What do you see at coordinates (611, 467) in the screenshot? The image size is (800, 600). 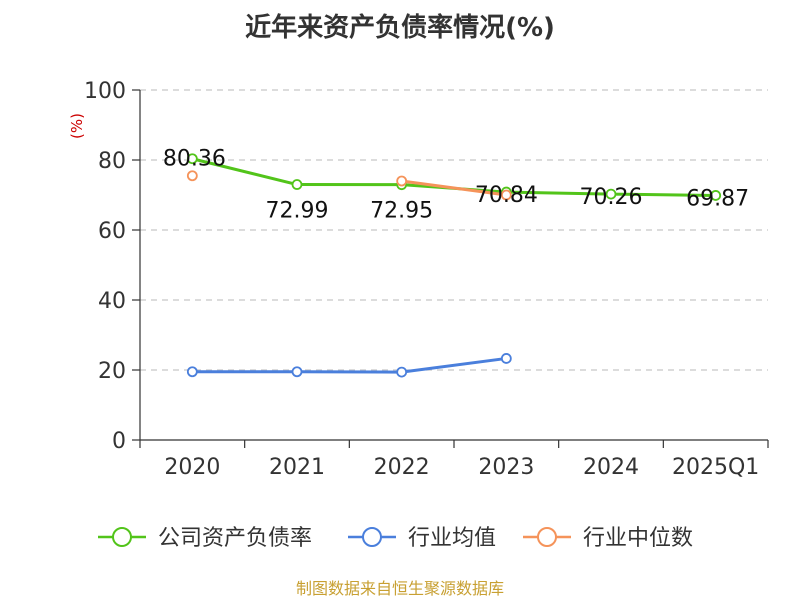 I see `x-tick-label: 2024` at bounding box center [611, 467].